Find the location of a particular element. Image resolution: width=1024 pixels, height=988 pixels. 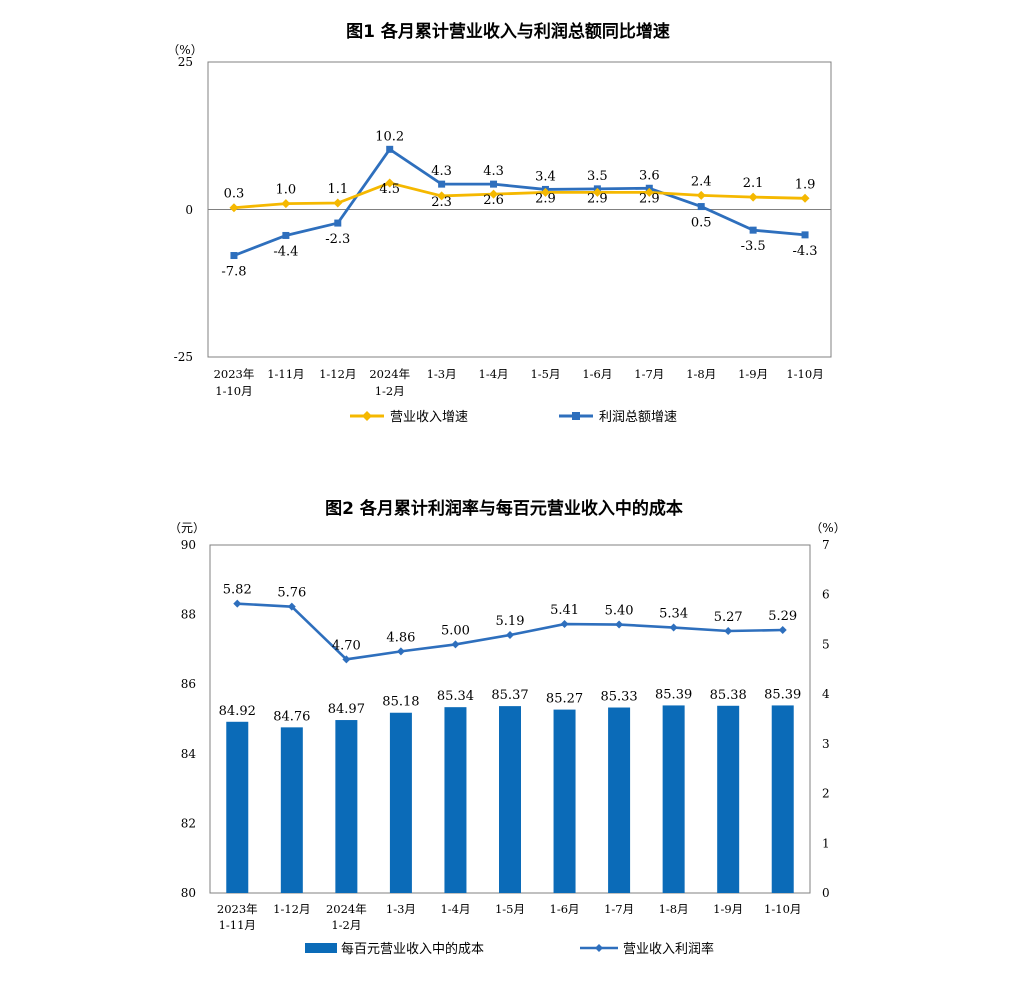

cost-bar-label: 85.38 is located at coordinates (728, 695).